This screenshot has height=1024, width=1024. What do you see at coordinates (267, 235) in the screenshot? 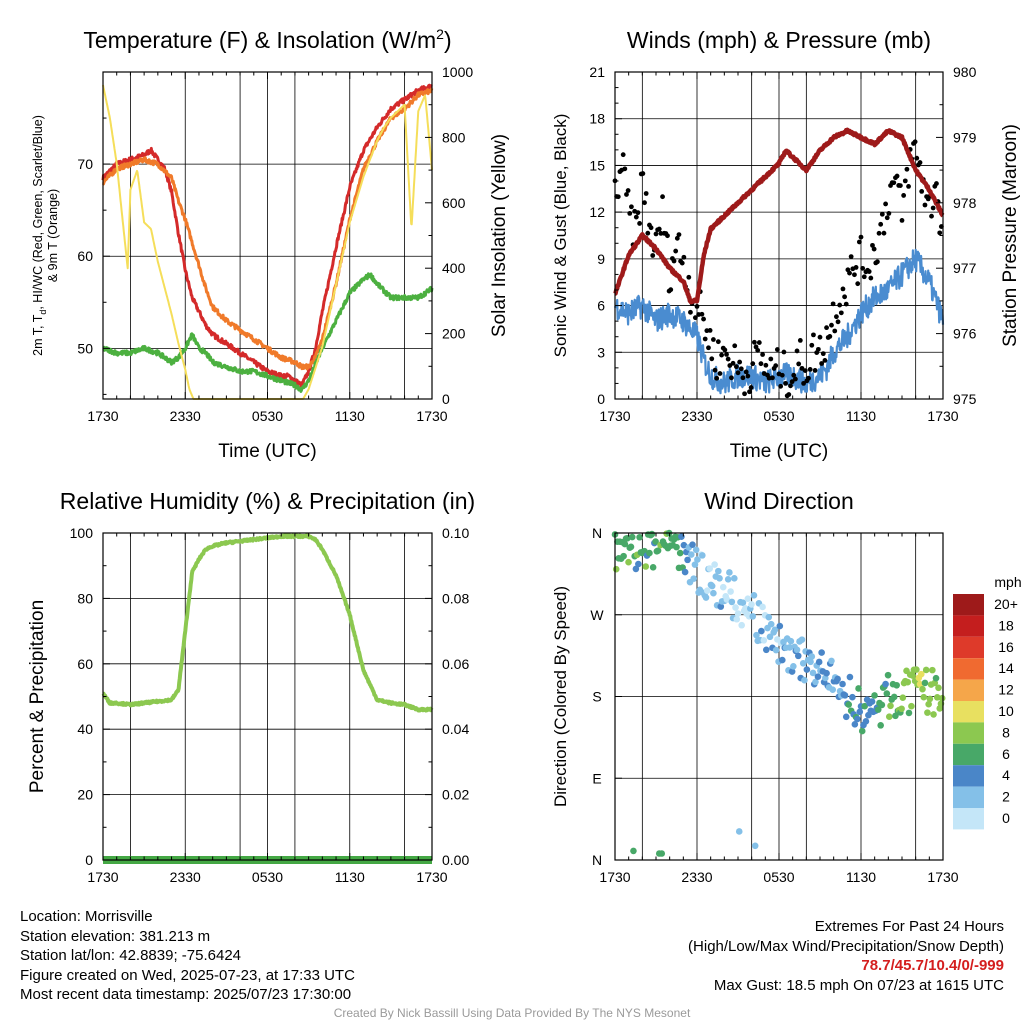
I see `x-tick-marks` at bounding box center [267, 235].